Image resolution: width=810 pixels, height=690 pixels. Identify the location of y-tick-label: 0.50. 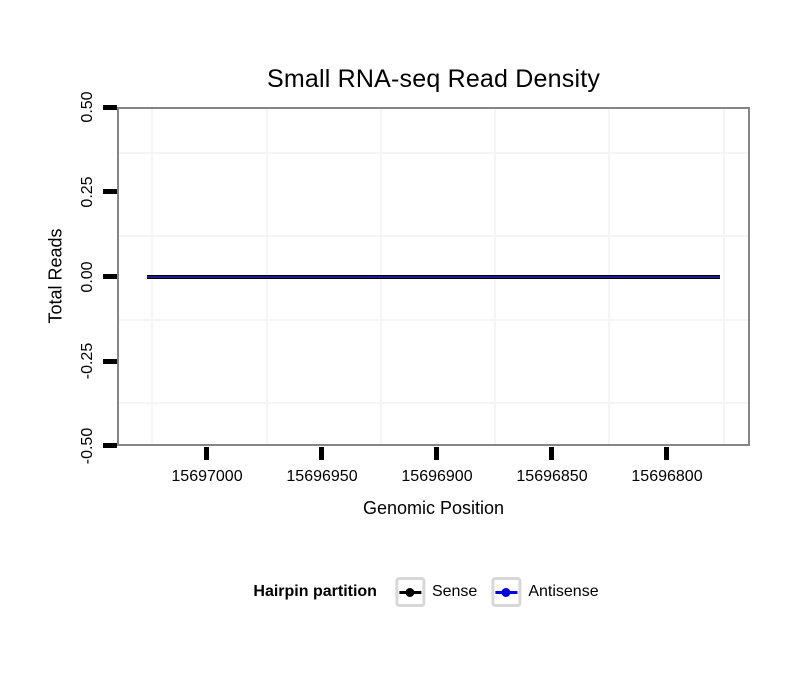
(87, 107).